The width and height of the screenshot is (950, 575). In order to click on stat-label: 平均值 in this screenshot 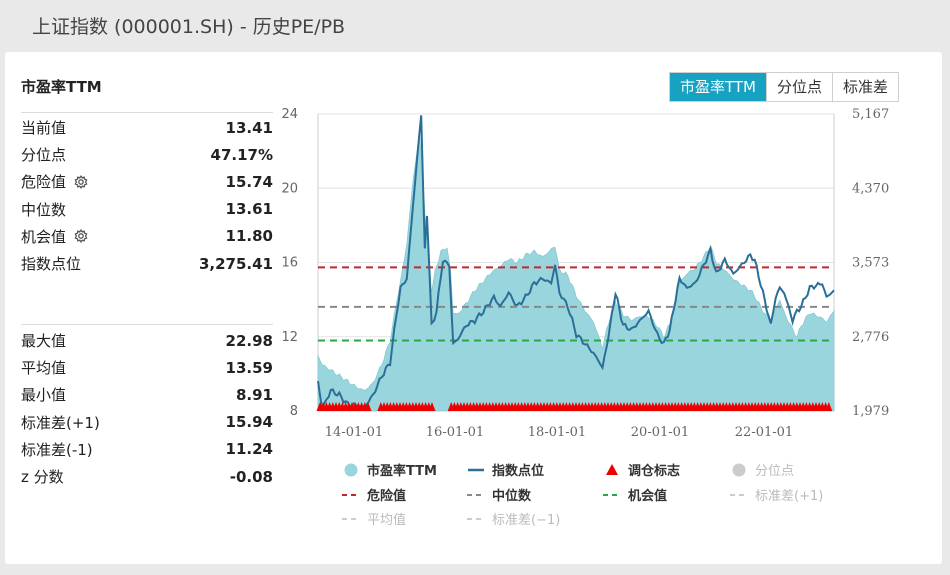, I will do `click(44, 368)`.